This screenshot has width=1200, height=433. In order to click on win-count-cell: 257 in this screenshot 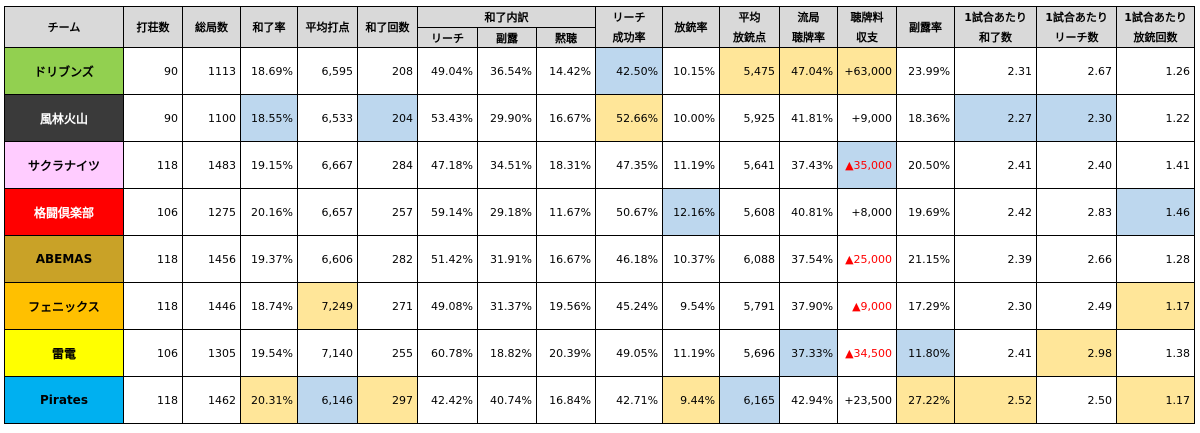, I will do `click(387, 212)`.